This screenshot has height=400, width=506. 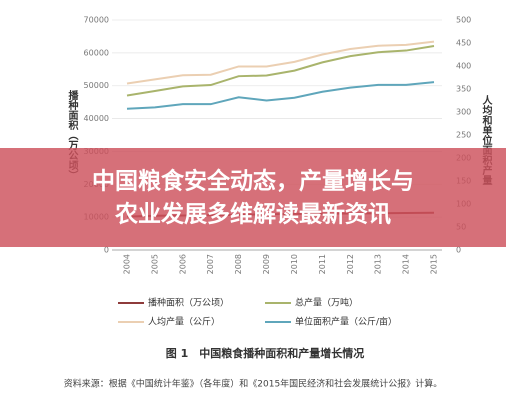 What do you see at coordinates (406, 264) in the screenshot?
I see `x-tick-label: 2014` at bounding box center [406, 264].